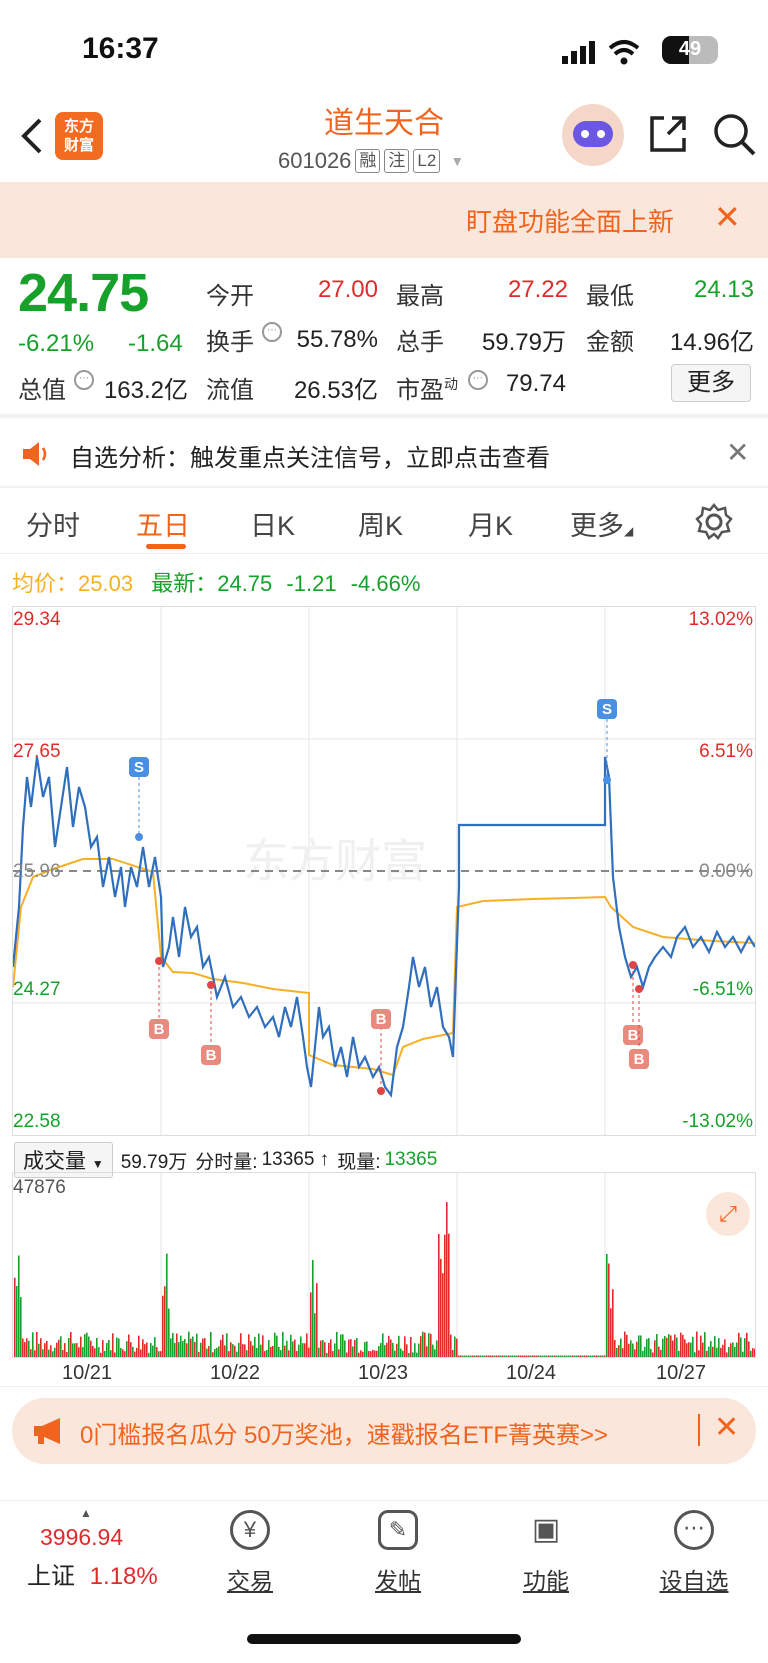 This screenshot has height=1663, width=768. I want to click on nav-functions: ▣ 功能, so click(546, 1553).